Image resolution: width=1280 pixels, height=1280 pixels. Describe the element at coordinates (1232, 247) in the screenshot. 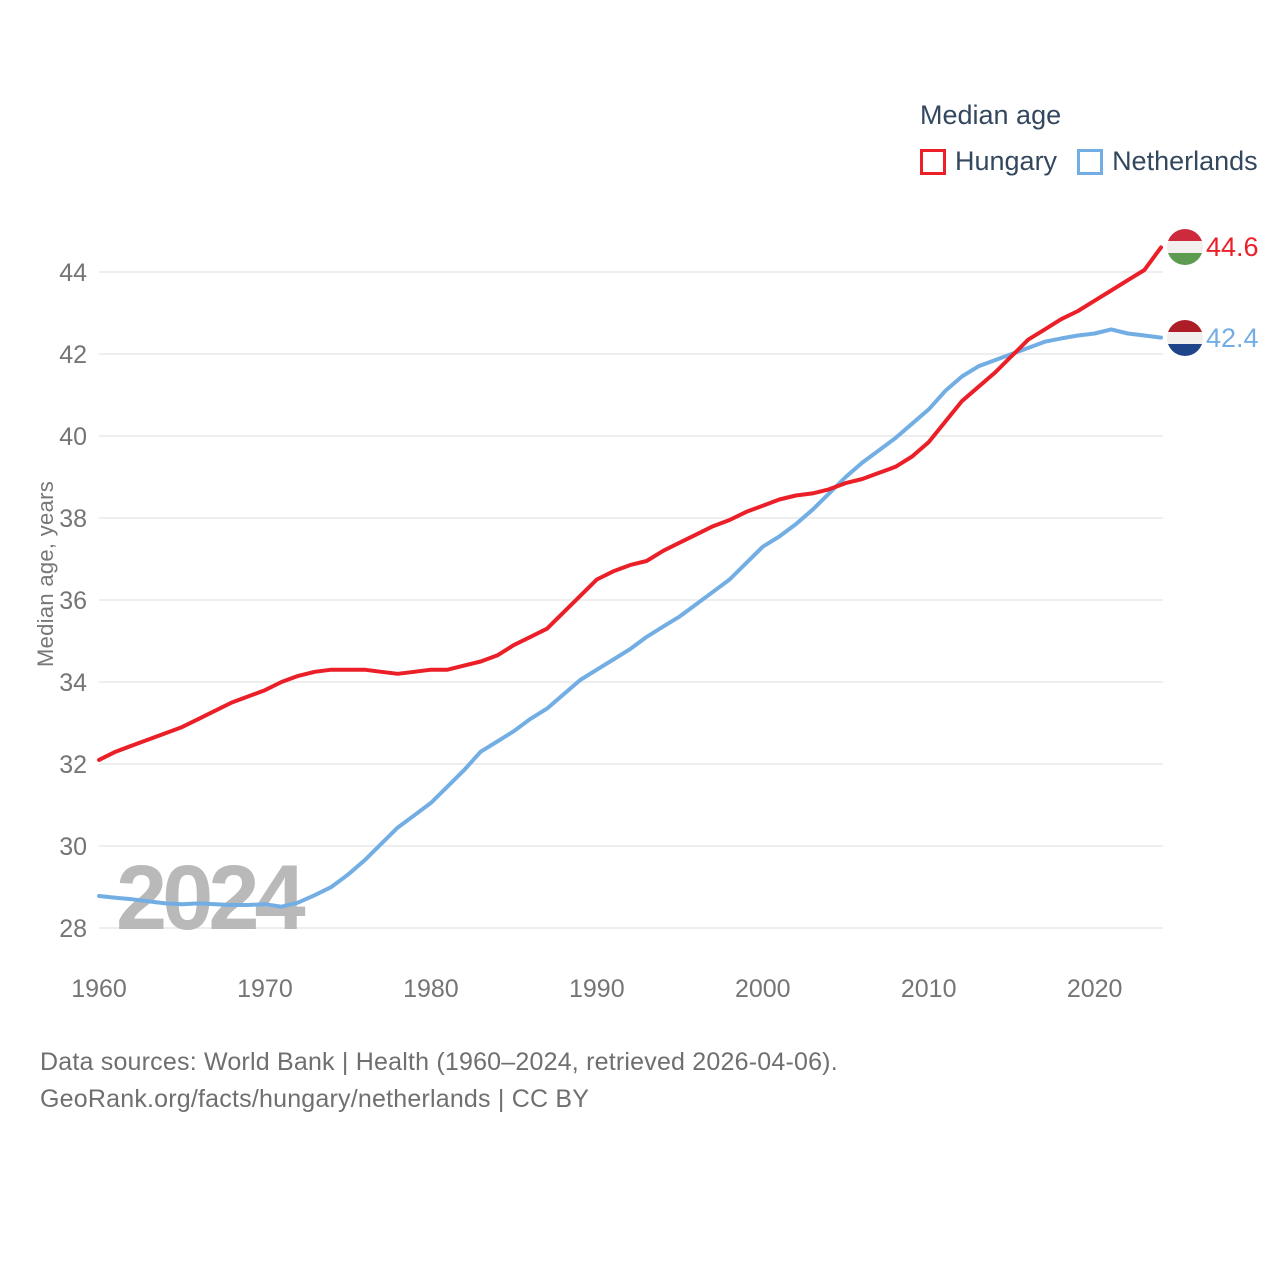

I see `hungary-end-value: 44.6` at that location.